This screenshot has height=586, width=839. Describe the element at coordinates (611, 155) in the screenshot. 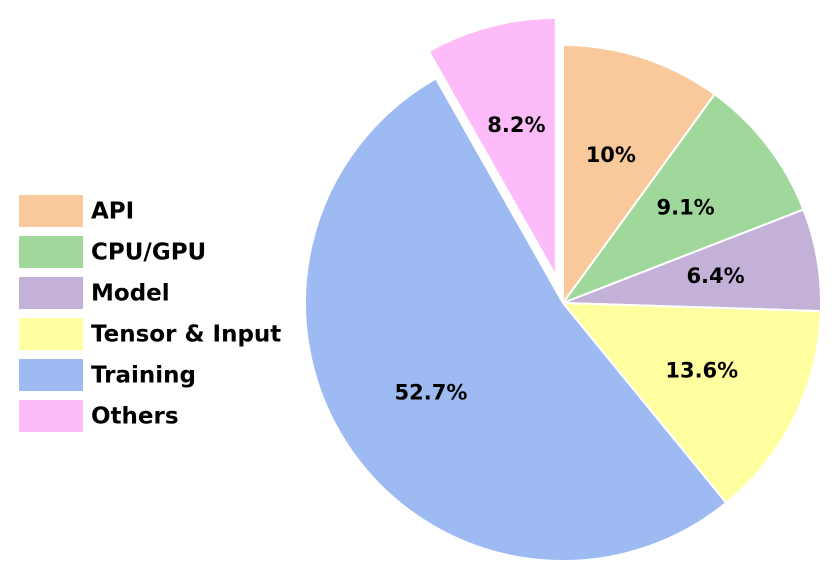

I see `data-label: 10%` at that location.